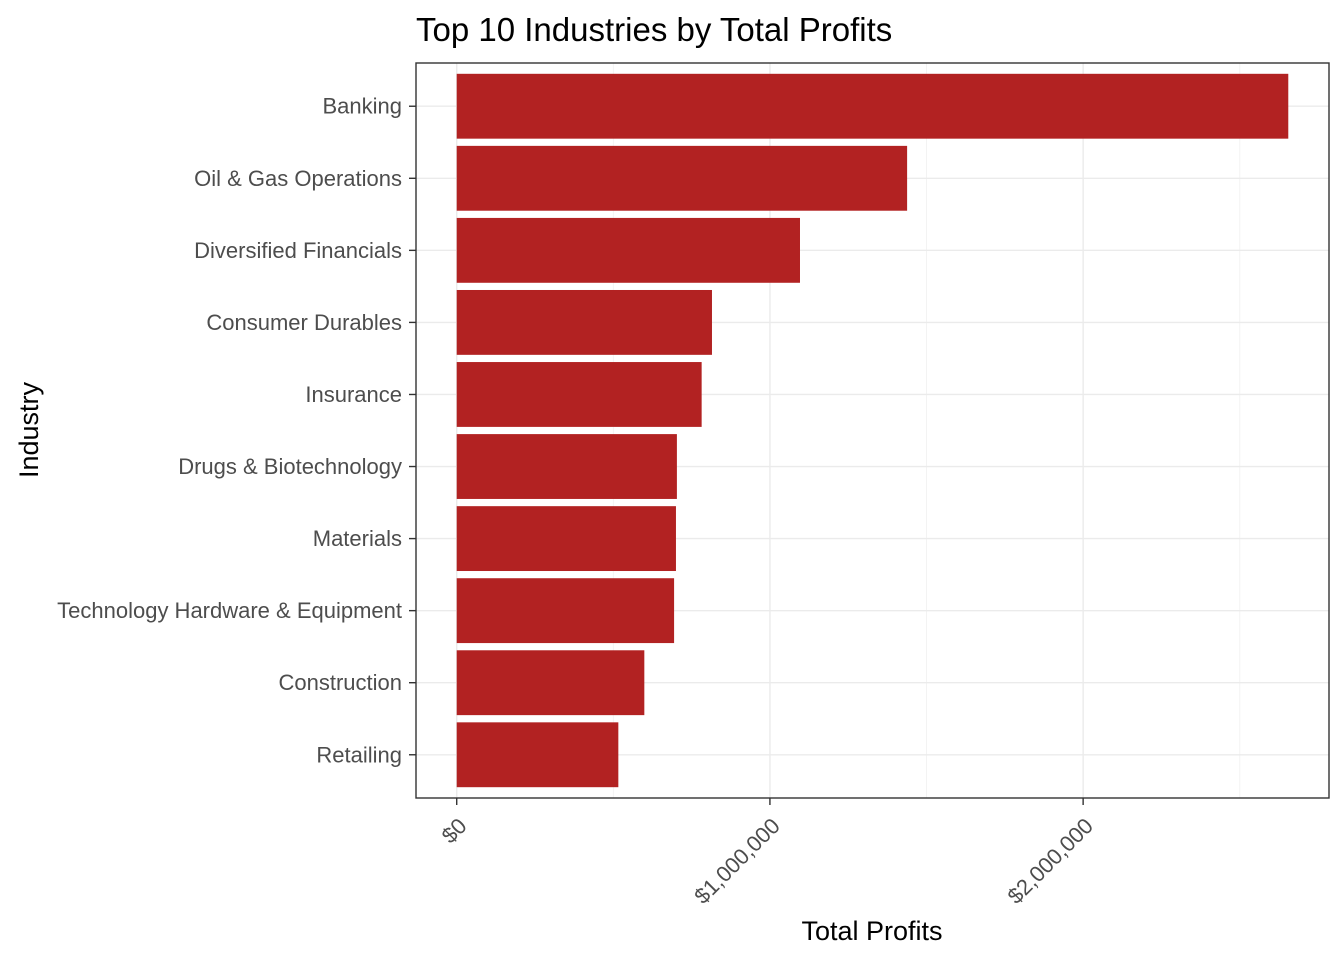  I want to click on x-axis: $0 $1,000,000 $2,000,000, so click(767, 853).